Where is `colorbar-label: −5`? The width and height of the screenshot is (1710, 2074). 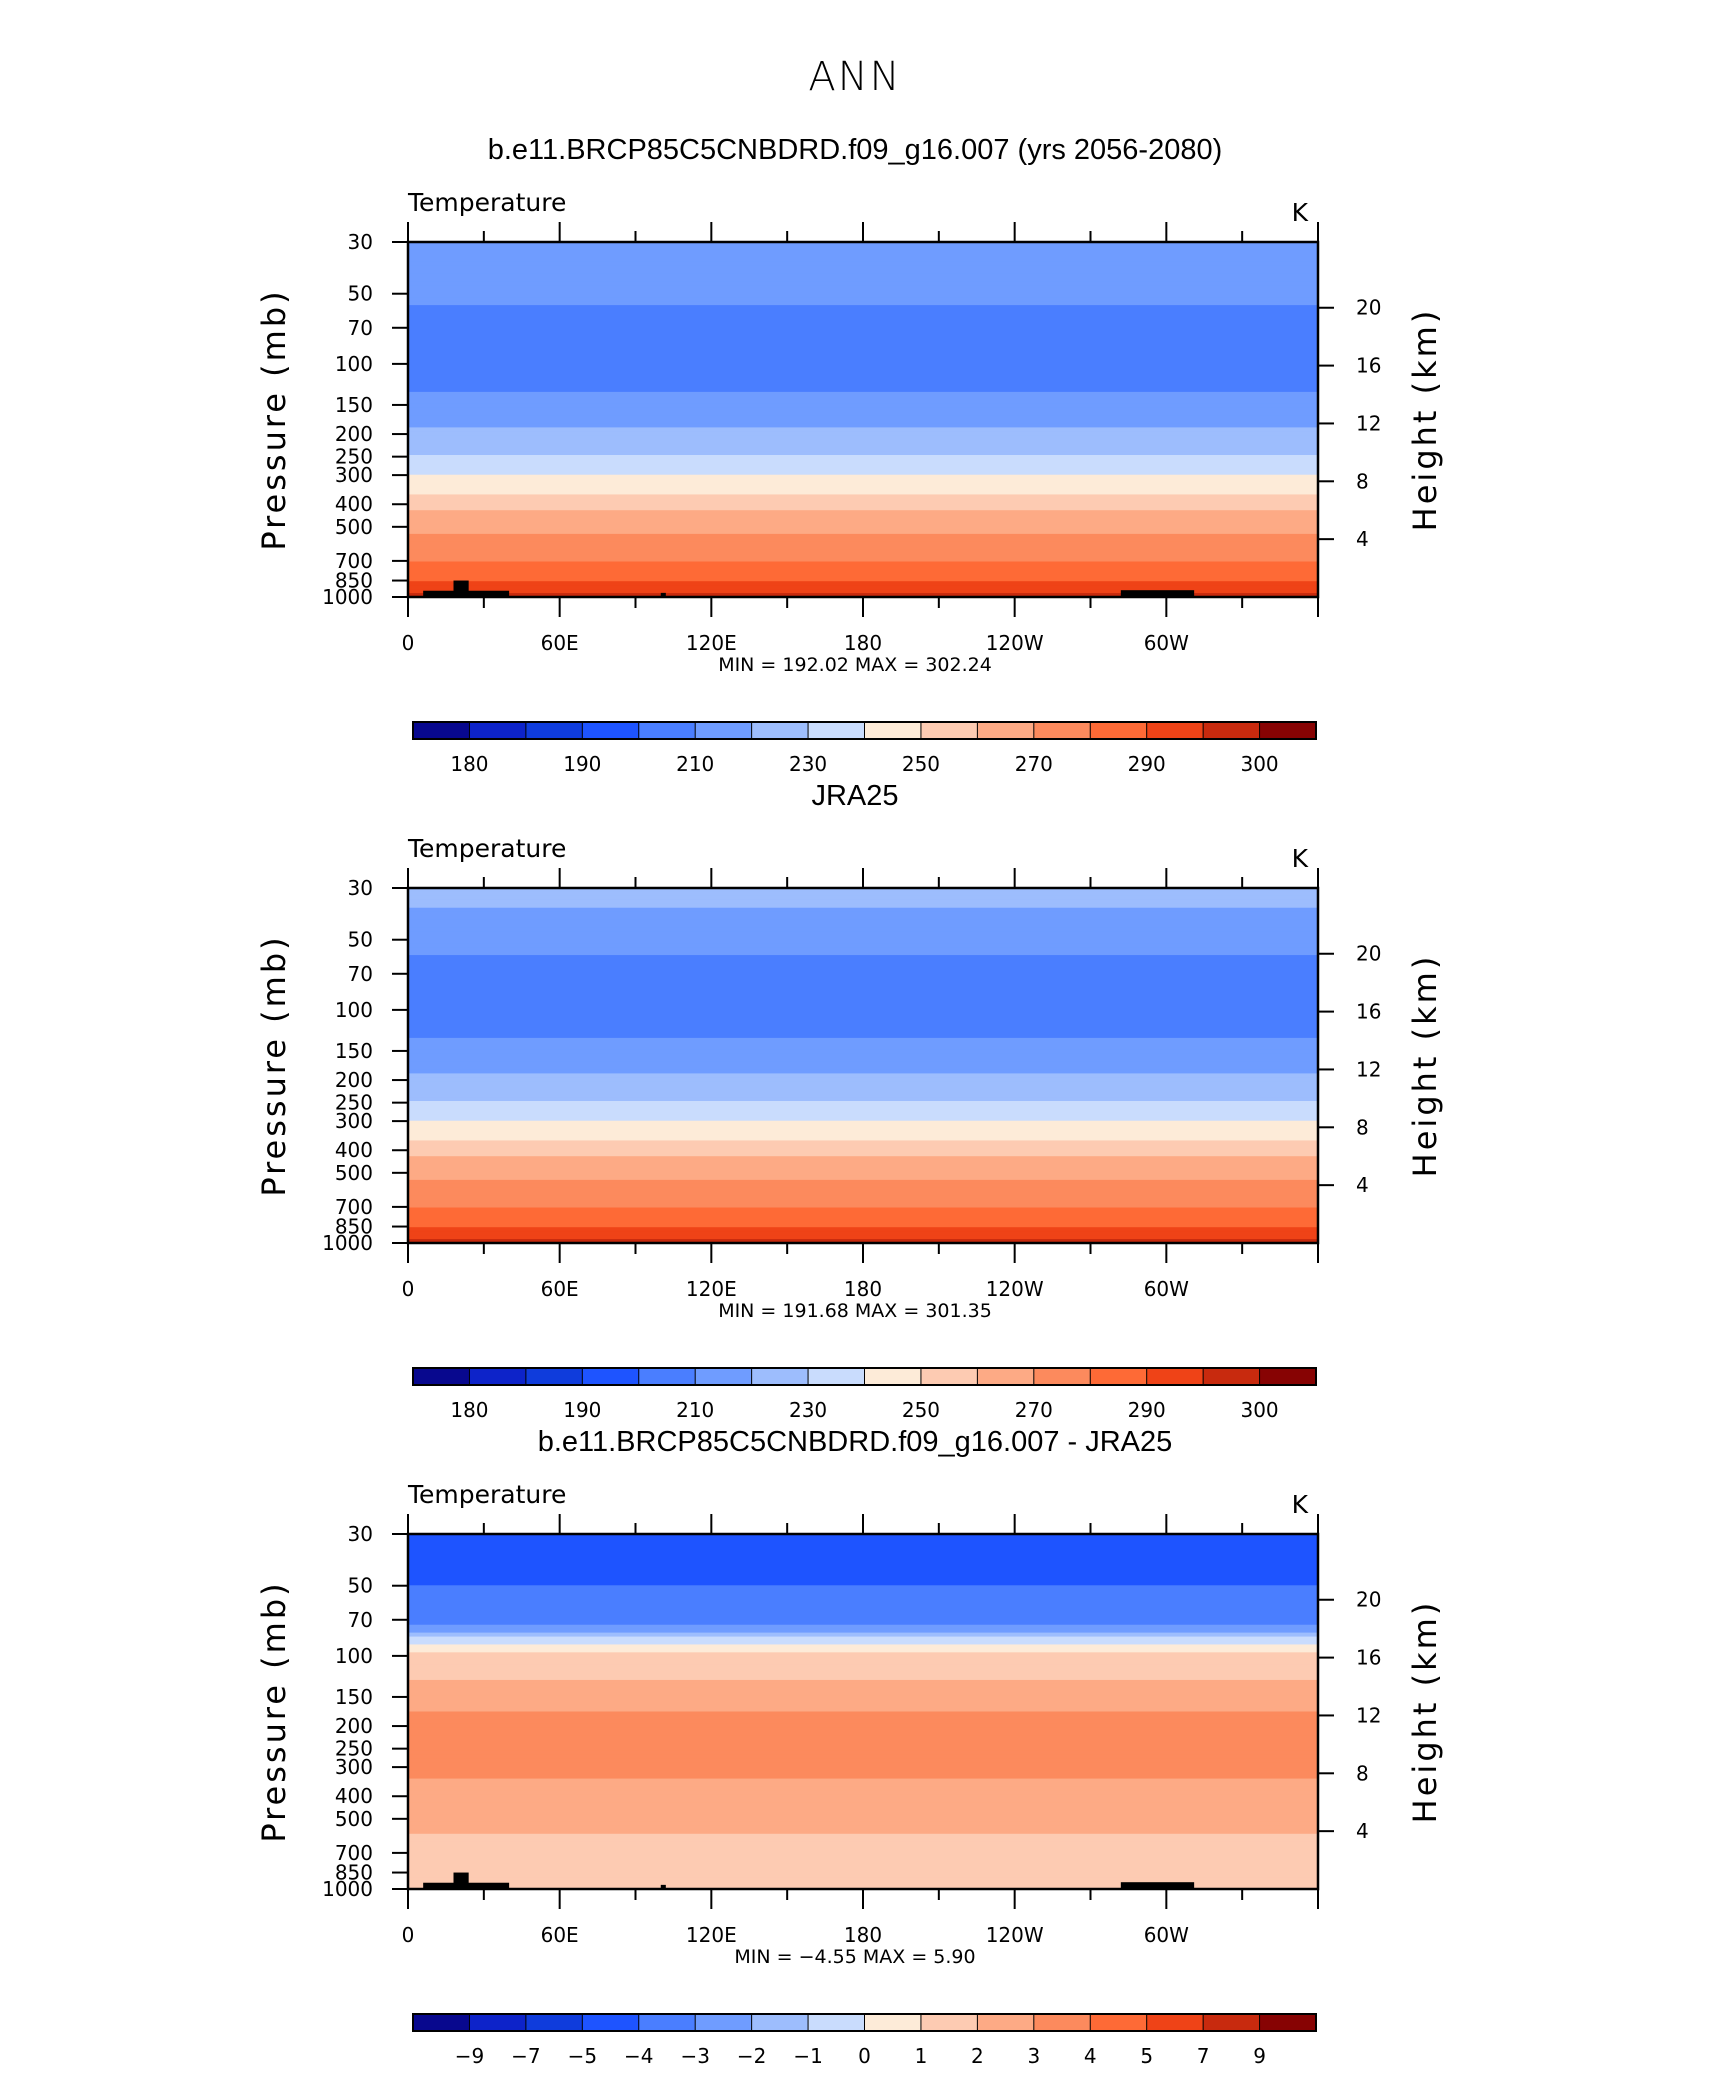
colorbar-label: −5 is located at coordinates (582, 2056).